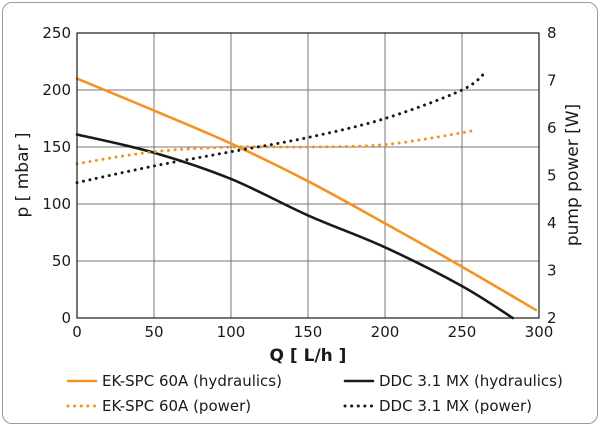 This screenshot has height=426, width=600. I want to click on x-tick-label: 150, so click(308, 332).